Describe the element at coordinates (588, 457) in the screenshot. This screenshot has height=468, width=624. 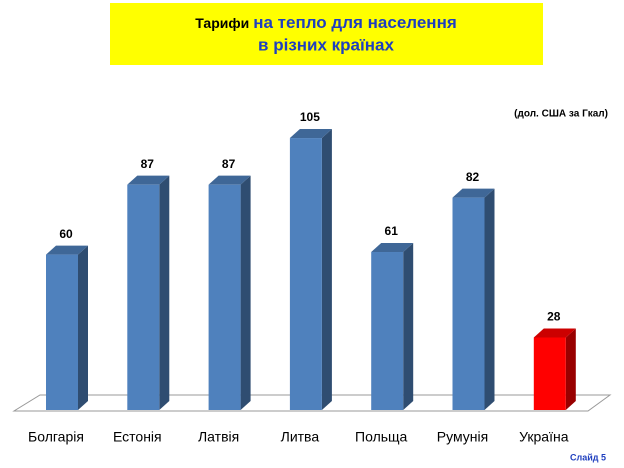
I see `slide-number: Слайд 5` at that location.